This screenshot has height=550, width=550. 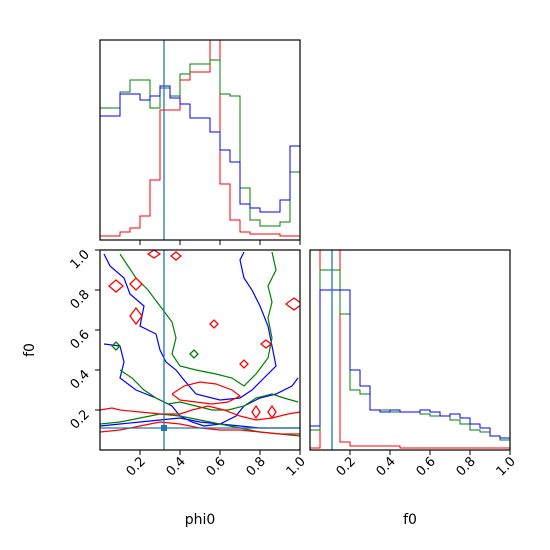 What do you see at coordinates (80, 379) in the screenshot?
I see `f0-y-tick-label: 0.4` at bounding box center [80, 379].